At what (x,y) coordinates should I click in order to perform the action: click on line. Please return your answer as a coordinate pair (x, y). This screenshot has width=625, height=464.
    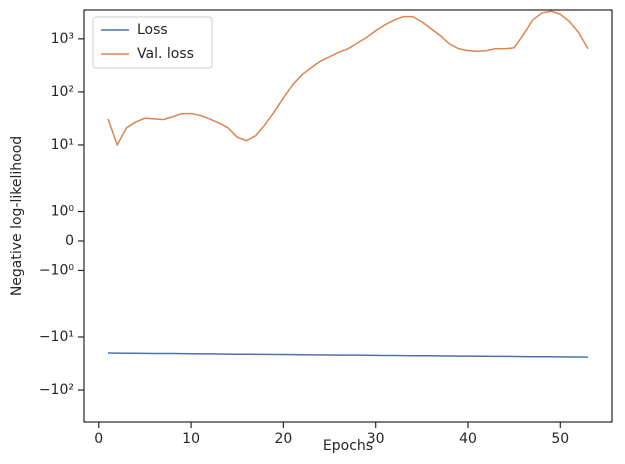
    Looking at the image, I should click on (348, 355).